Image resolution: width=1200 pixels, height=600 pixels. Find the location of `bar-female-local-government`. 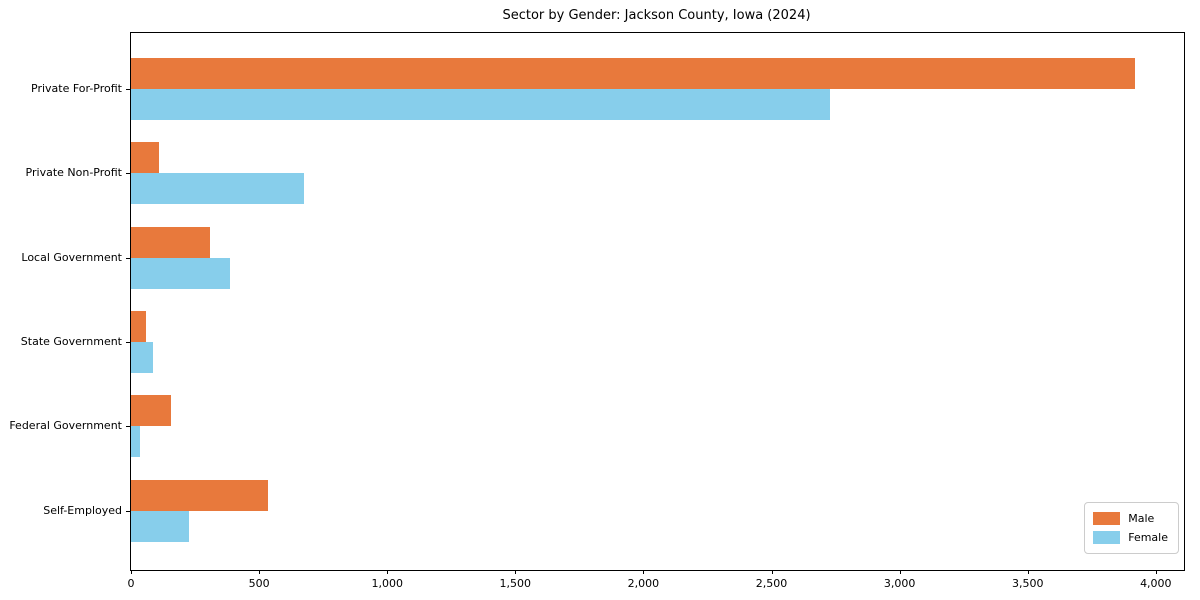

bar-female-local-government is located at coordinates (180, 273).